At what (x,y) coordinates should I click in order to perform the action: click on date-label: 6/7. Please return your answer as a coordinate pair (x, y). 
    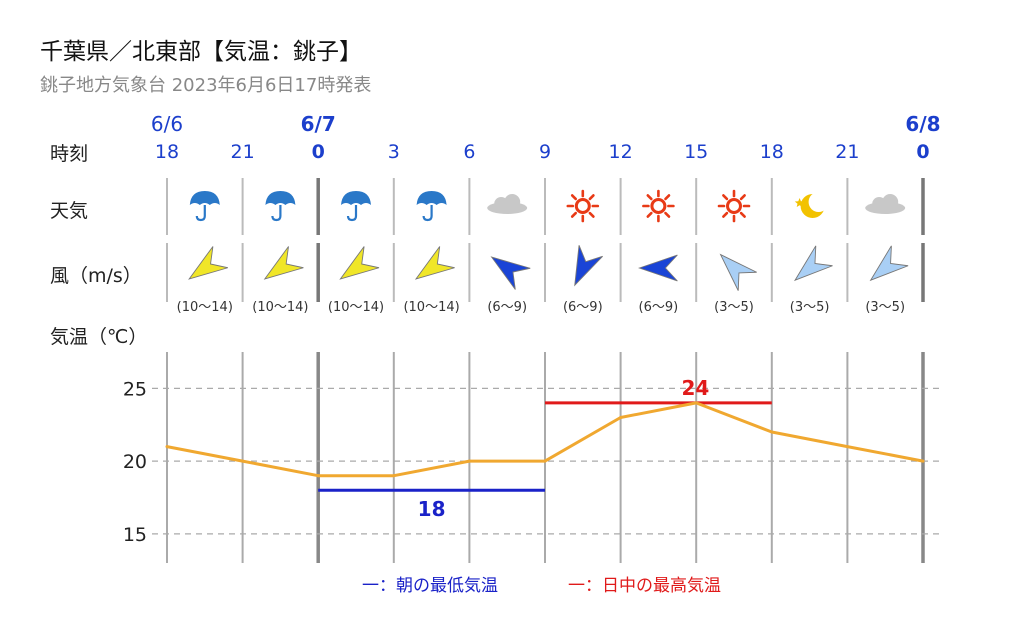
    Looking at the image, I should click on (318, 124).